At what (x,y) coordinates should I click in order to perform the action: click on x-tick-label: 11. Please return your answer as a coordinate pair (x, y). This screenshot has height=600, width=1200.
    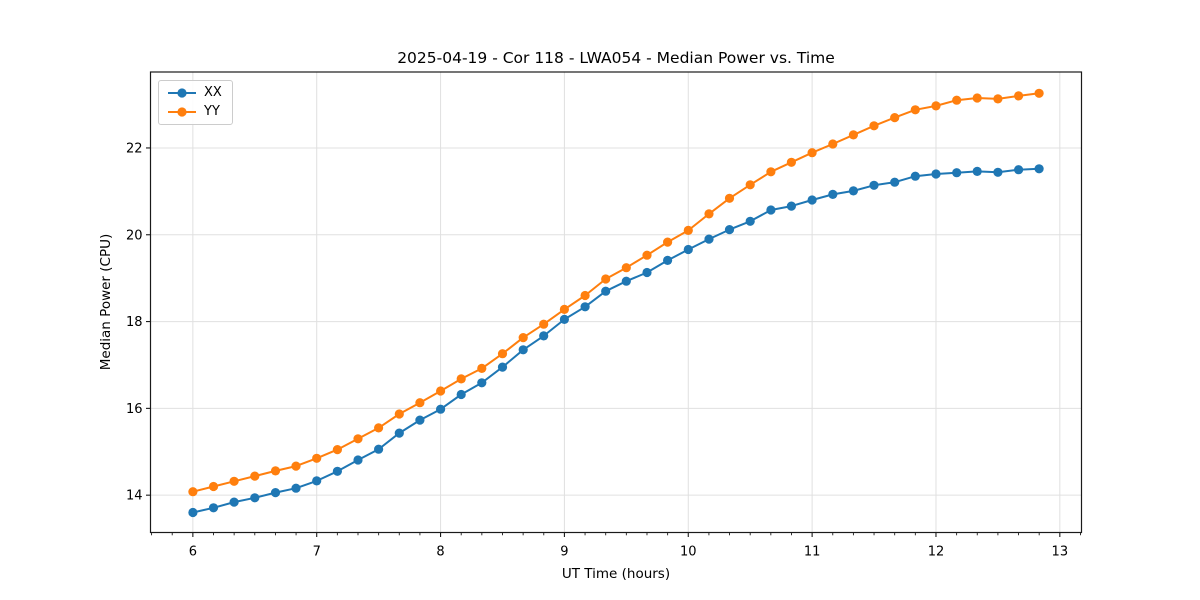
    Looking at the image, I should click on (812, 552).